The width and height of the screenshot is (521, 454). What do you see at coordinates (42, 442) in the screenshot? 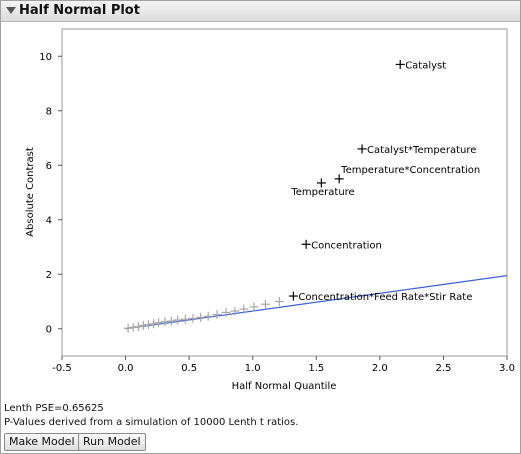
I see `make-model-button: Make Model` at bounding box center [42, 442].